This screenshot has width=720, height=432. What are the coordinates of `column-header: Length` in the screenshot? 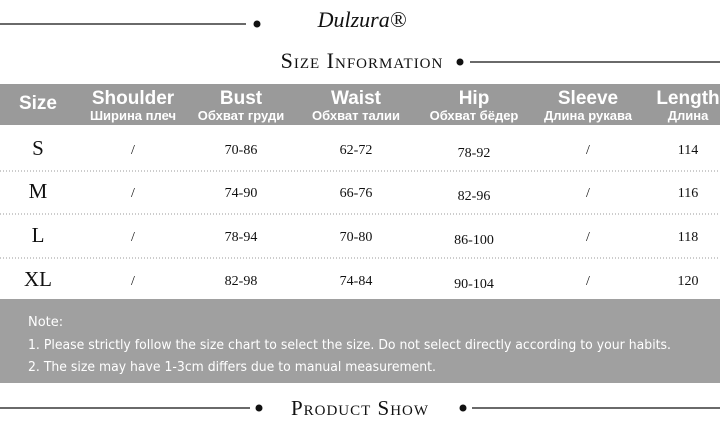 It's located at (687, 98).